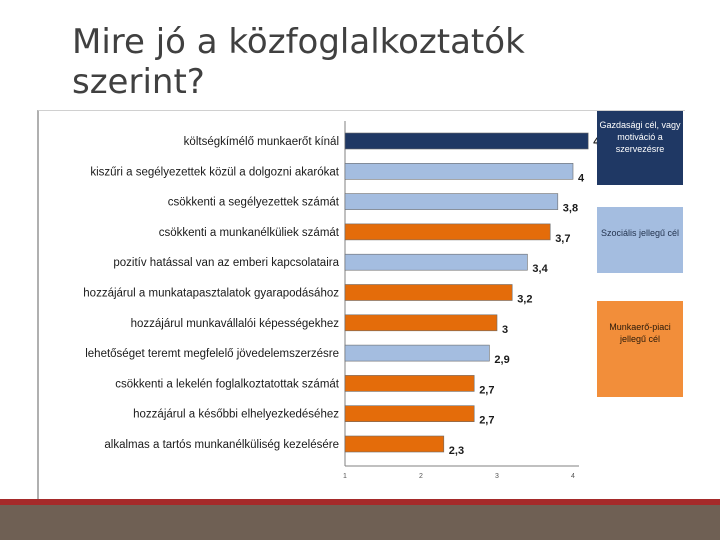 The height and width of the screenshot is (540, 720). I want to click on category-label-4: csökkenti a munkanélküliek számát, so click(249, 233).